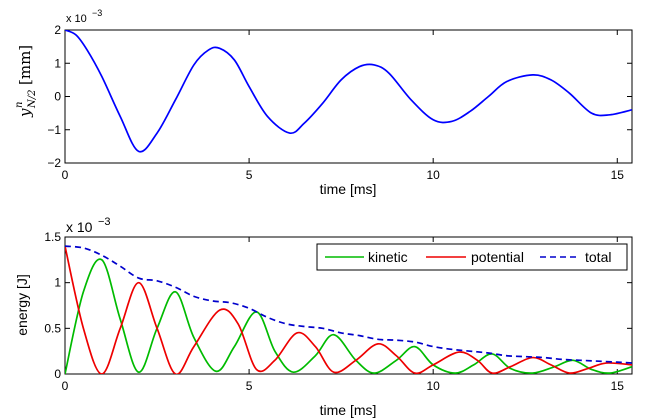 This screenshot has width=656, height=419. I want to click on top-y-tick-label: 2, so click(57, 30).